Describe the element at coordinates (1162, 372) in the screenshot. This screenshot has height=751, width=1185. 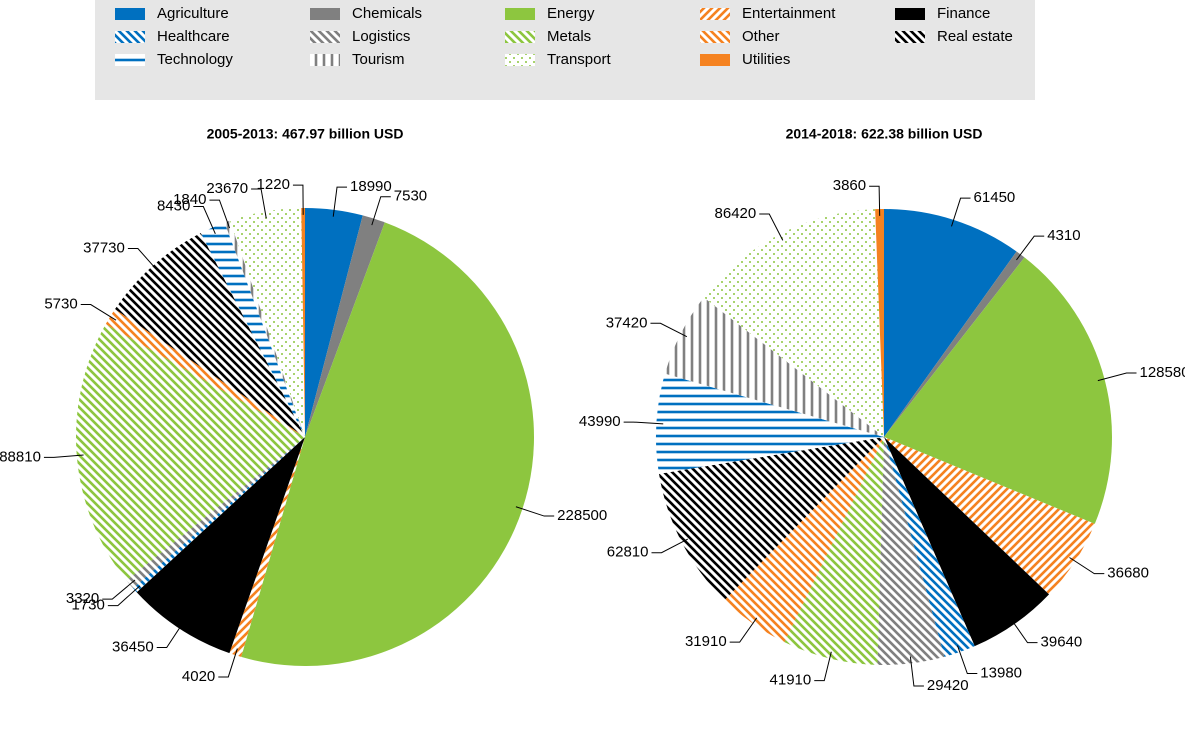
I see `data-label: 128580` at that location.